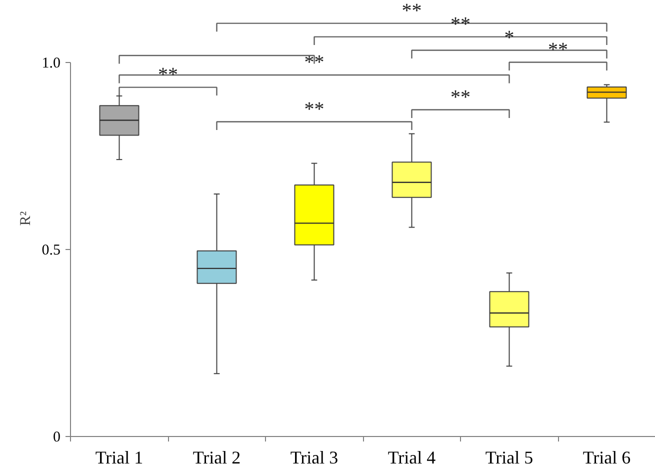 The width and height of the screenshot is (655, 470). I want to click on y-axis-title: R², so click(26, 218).